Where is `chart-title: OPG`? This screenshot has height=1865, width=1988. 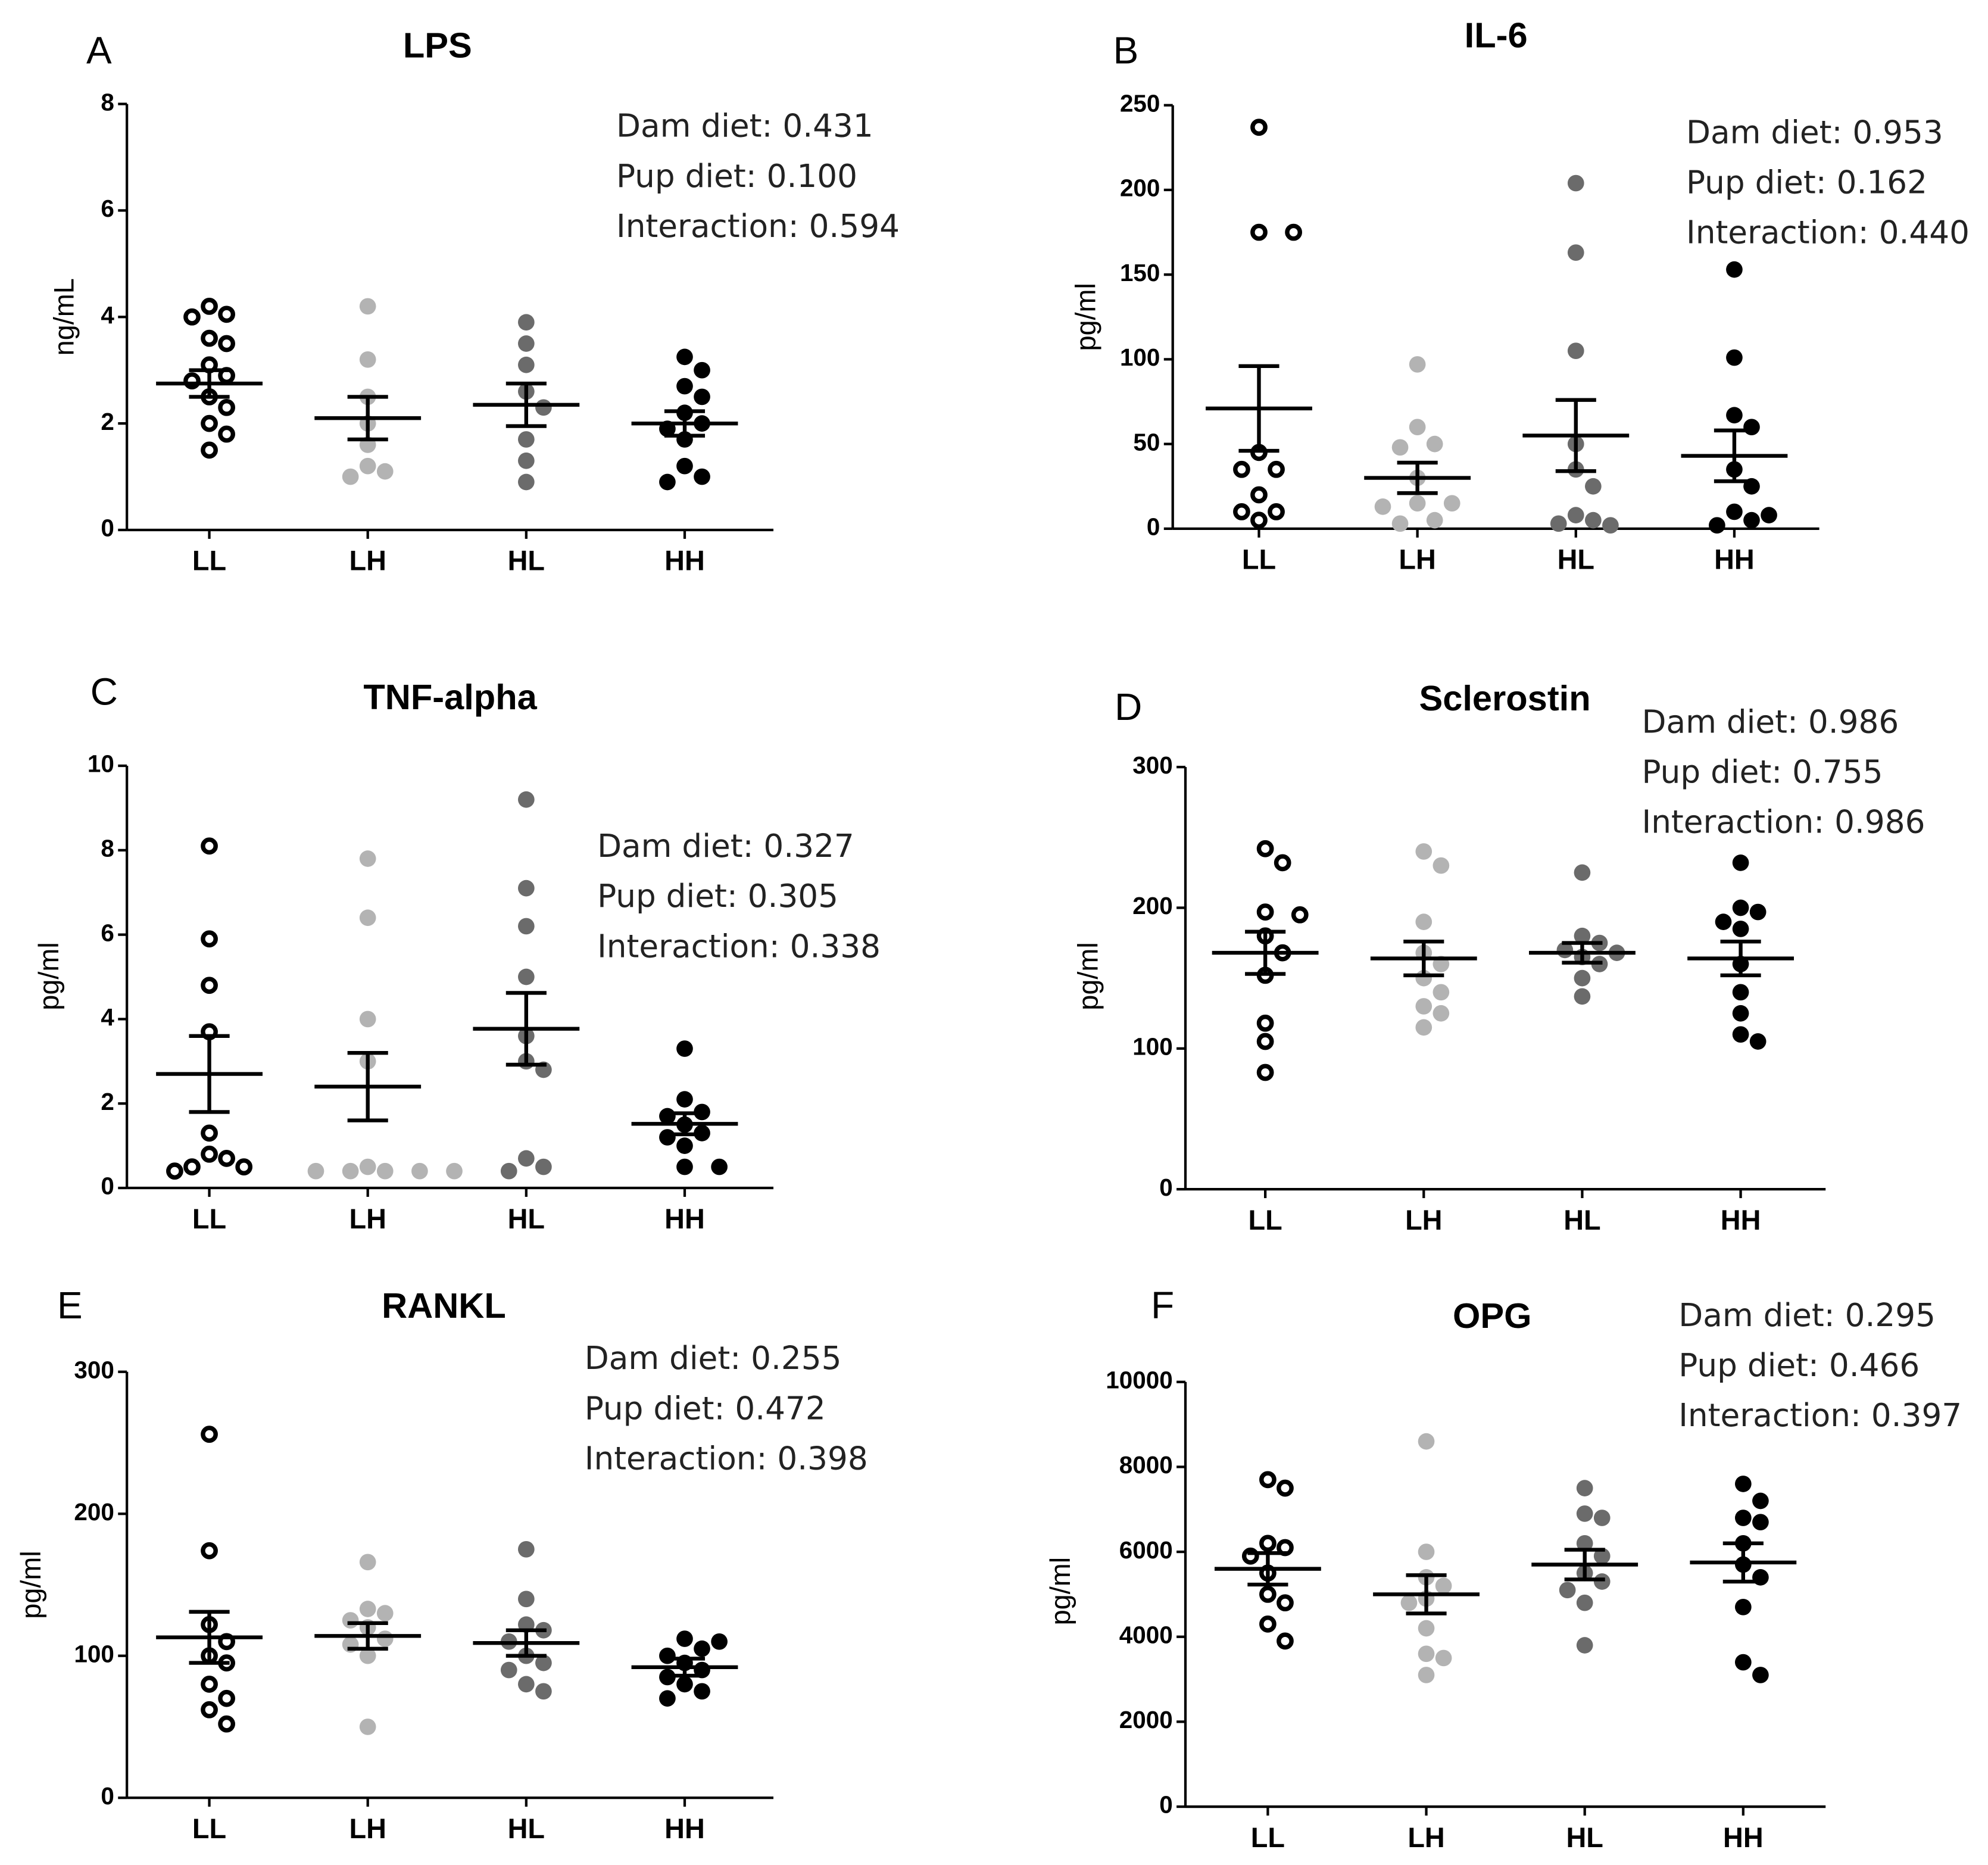
chart-title: OPG is located at coordinates (1492, 1316).